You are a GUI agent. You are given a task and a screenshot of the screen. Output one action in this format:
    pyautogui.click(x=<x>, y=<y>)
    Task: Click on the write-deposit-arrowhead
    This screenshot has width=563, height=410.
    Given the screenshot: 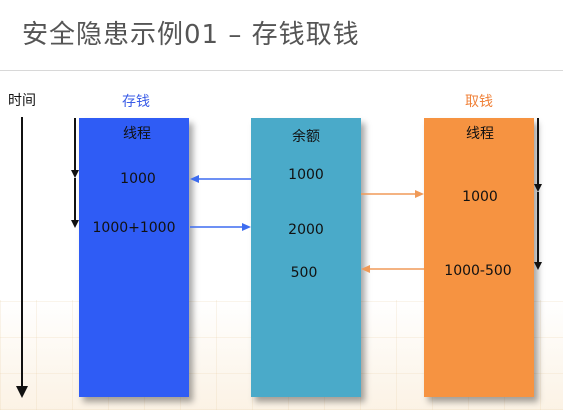 What is the action you would take?
    pyautogui.click(x=246, y=227)
    